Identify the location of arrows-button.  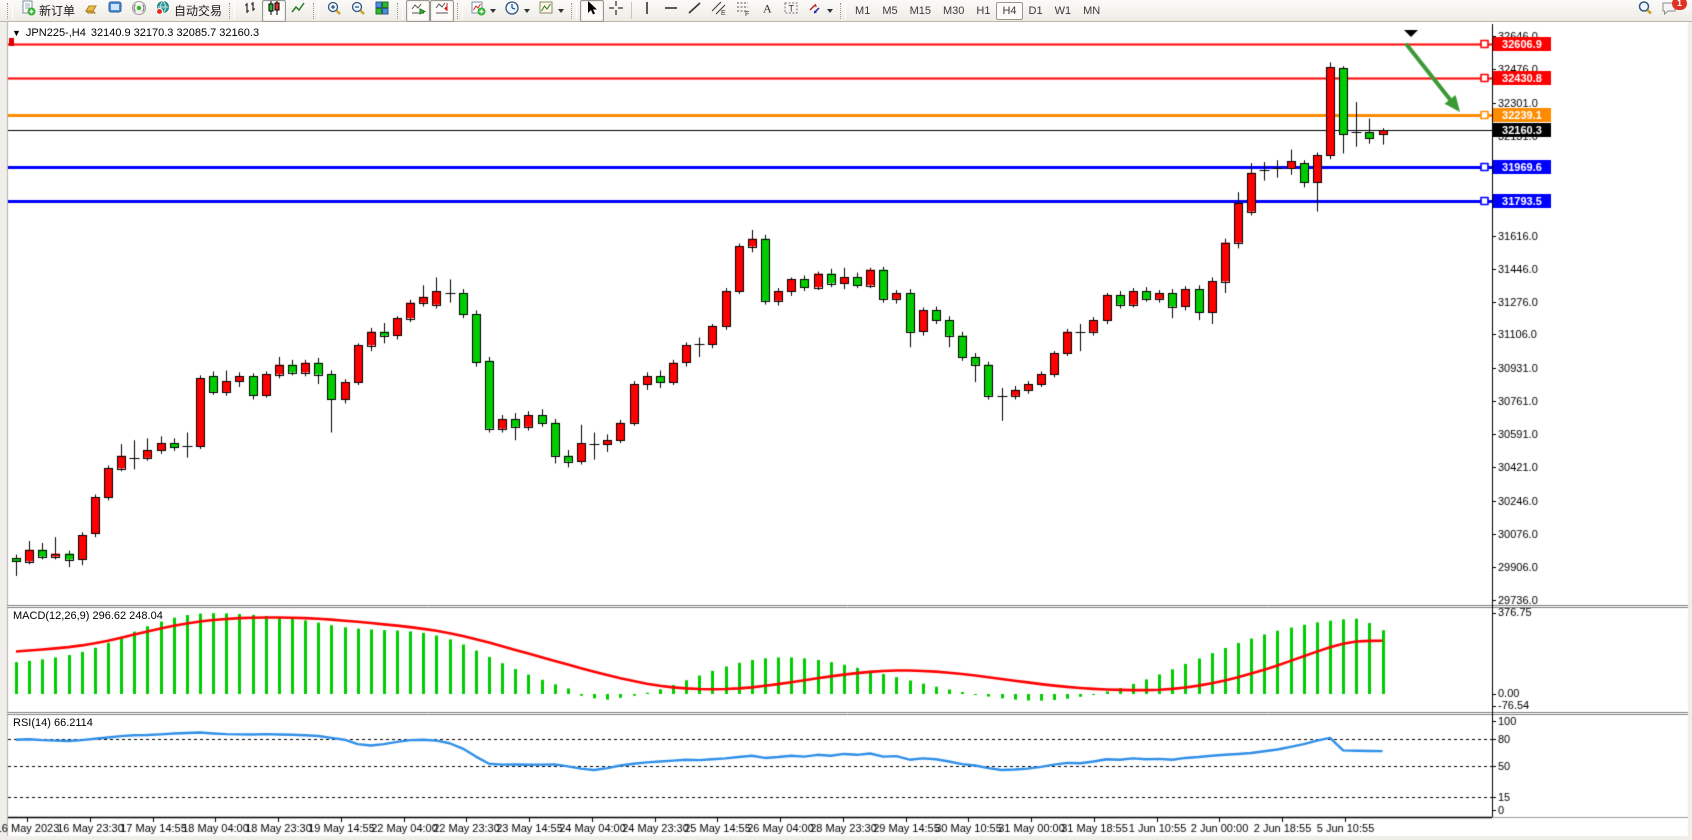
(820, 11).